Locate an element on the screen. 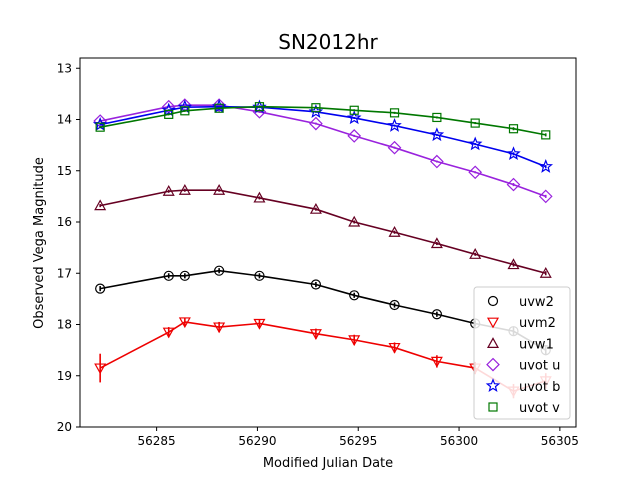 Image resolution: width=640 pixels, height=480 pixels. series-uvw1 is located at coordinates (323, 230).